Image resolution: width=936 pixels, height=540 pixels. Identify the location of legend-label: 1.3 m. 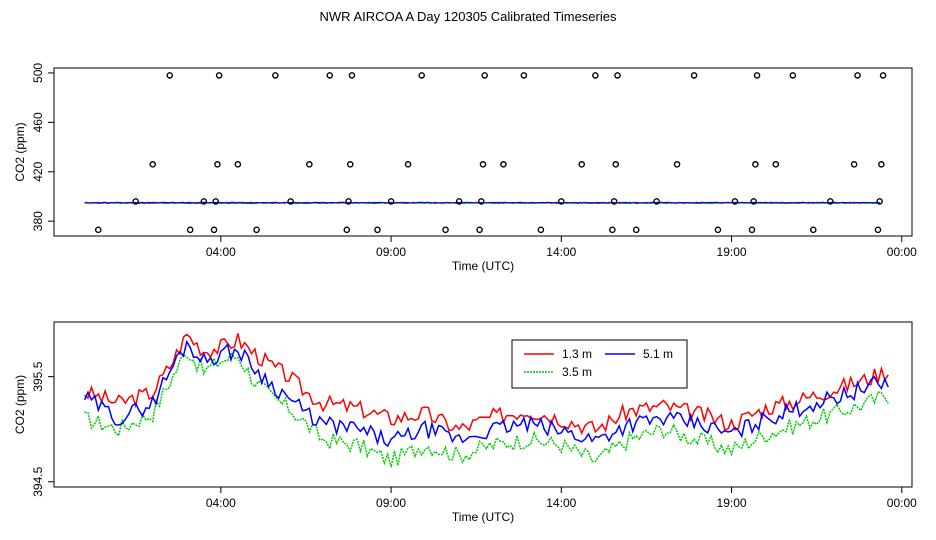
(577, 354).